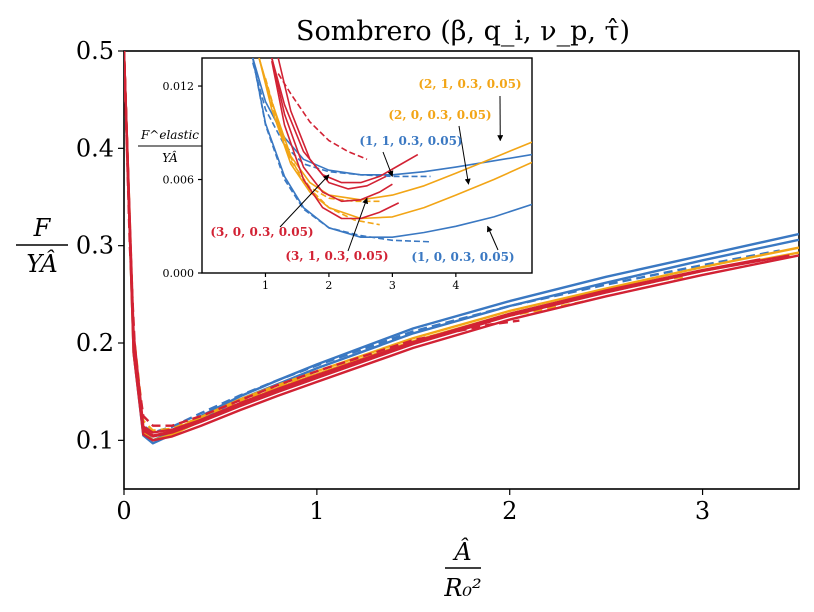 The height and width of the screenshot is (612, 814). Describe the element at coordinates (169, 135) in the screenshot. I see `inset-y-axis-label-numerator: F^elastic` at that location.